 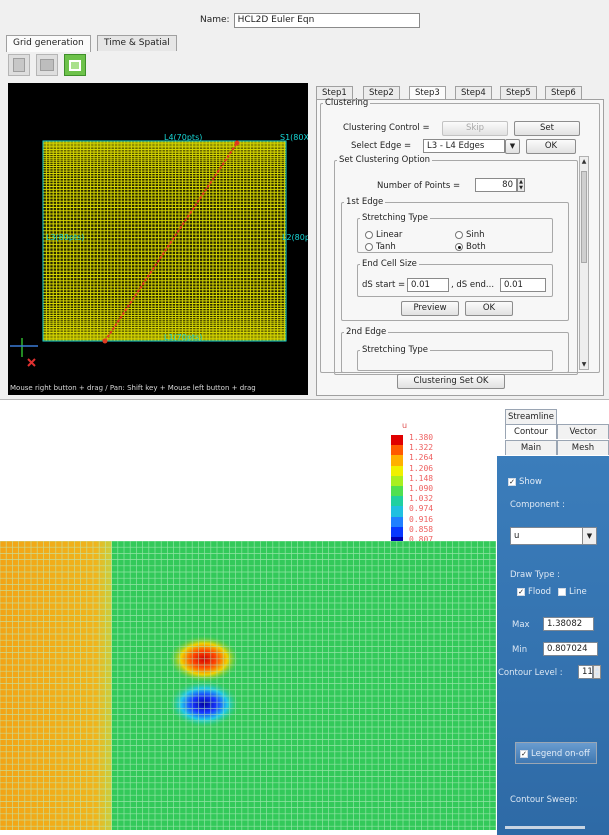 What do you see at coordinates (389, 264) in the screenshot?
I see `end-cell-size-legend: End Cell Size` at bounding box center [389, 264].